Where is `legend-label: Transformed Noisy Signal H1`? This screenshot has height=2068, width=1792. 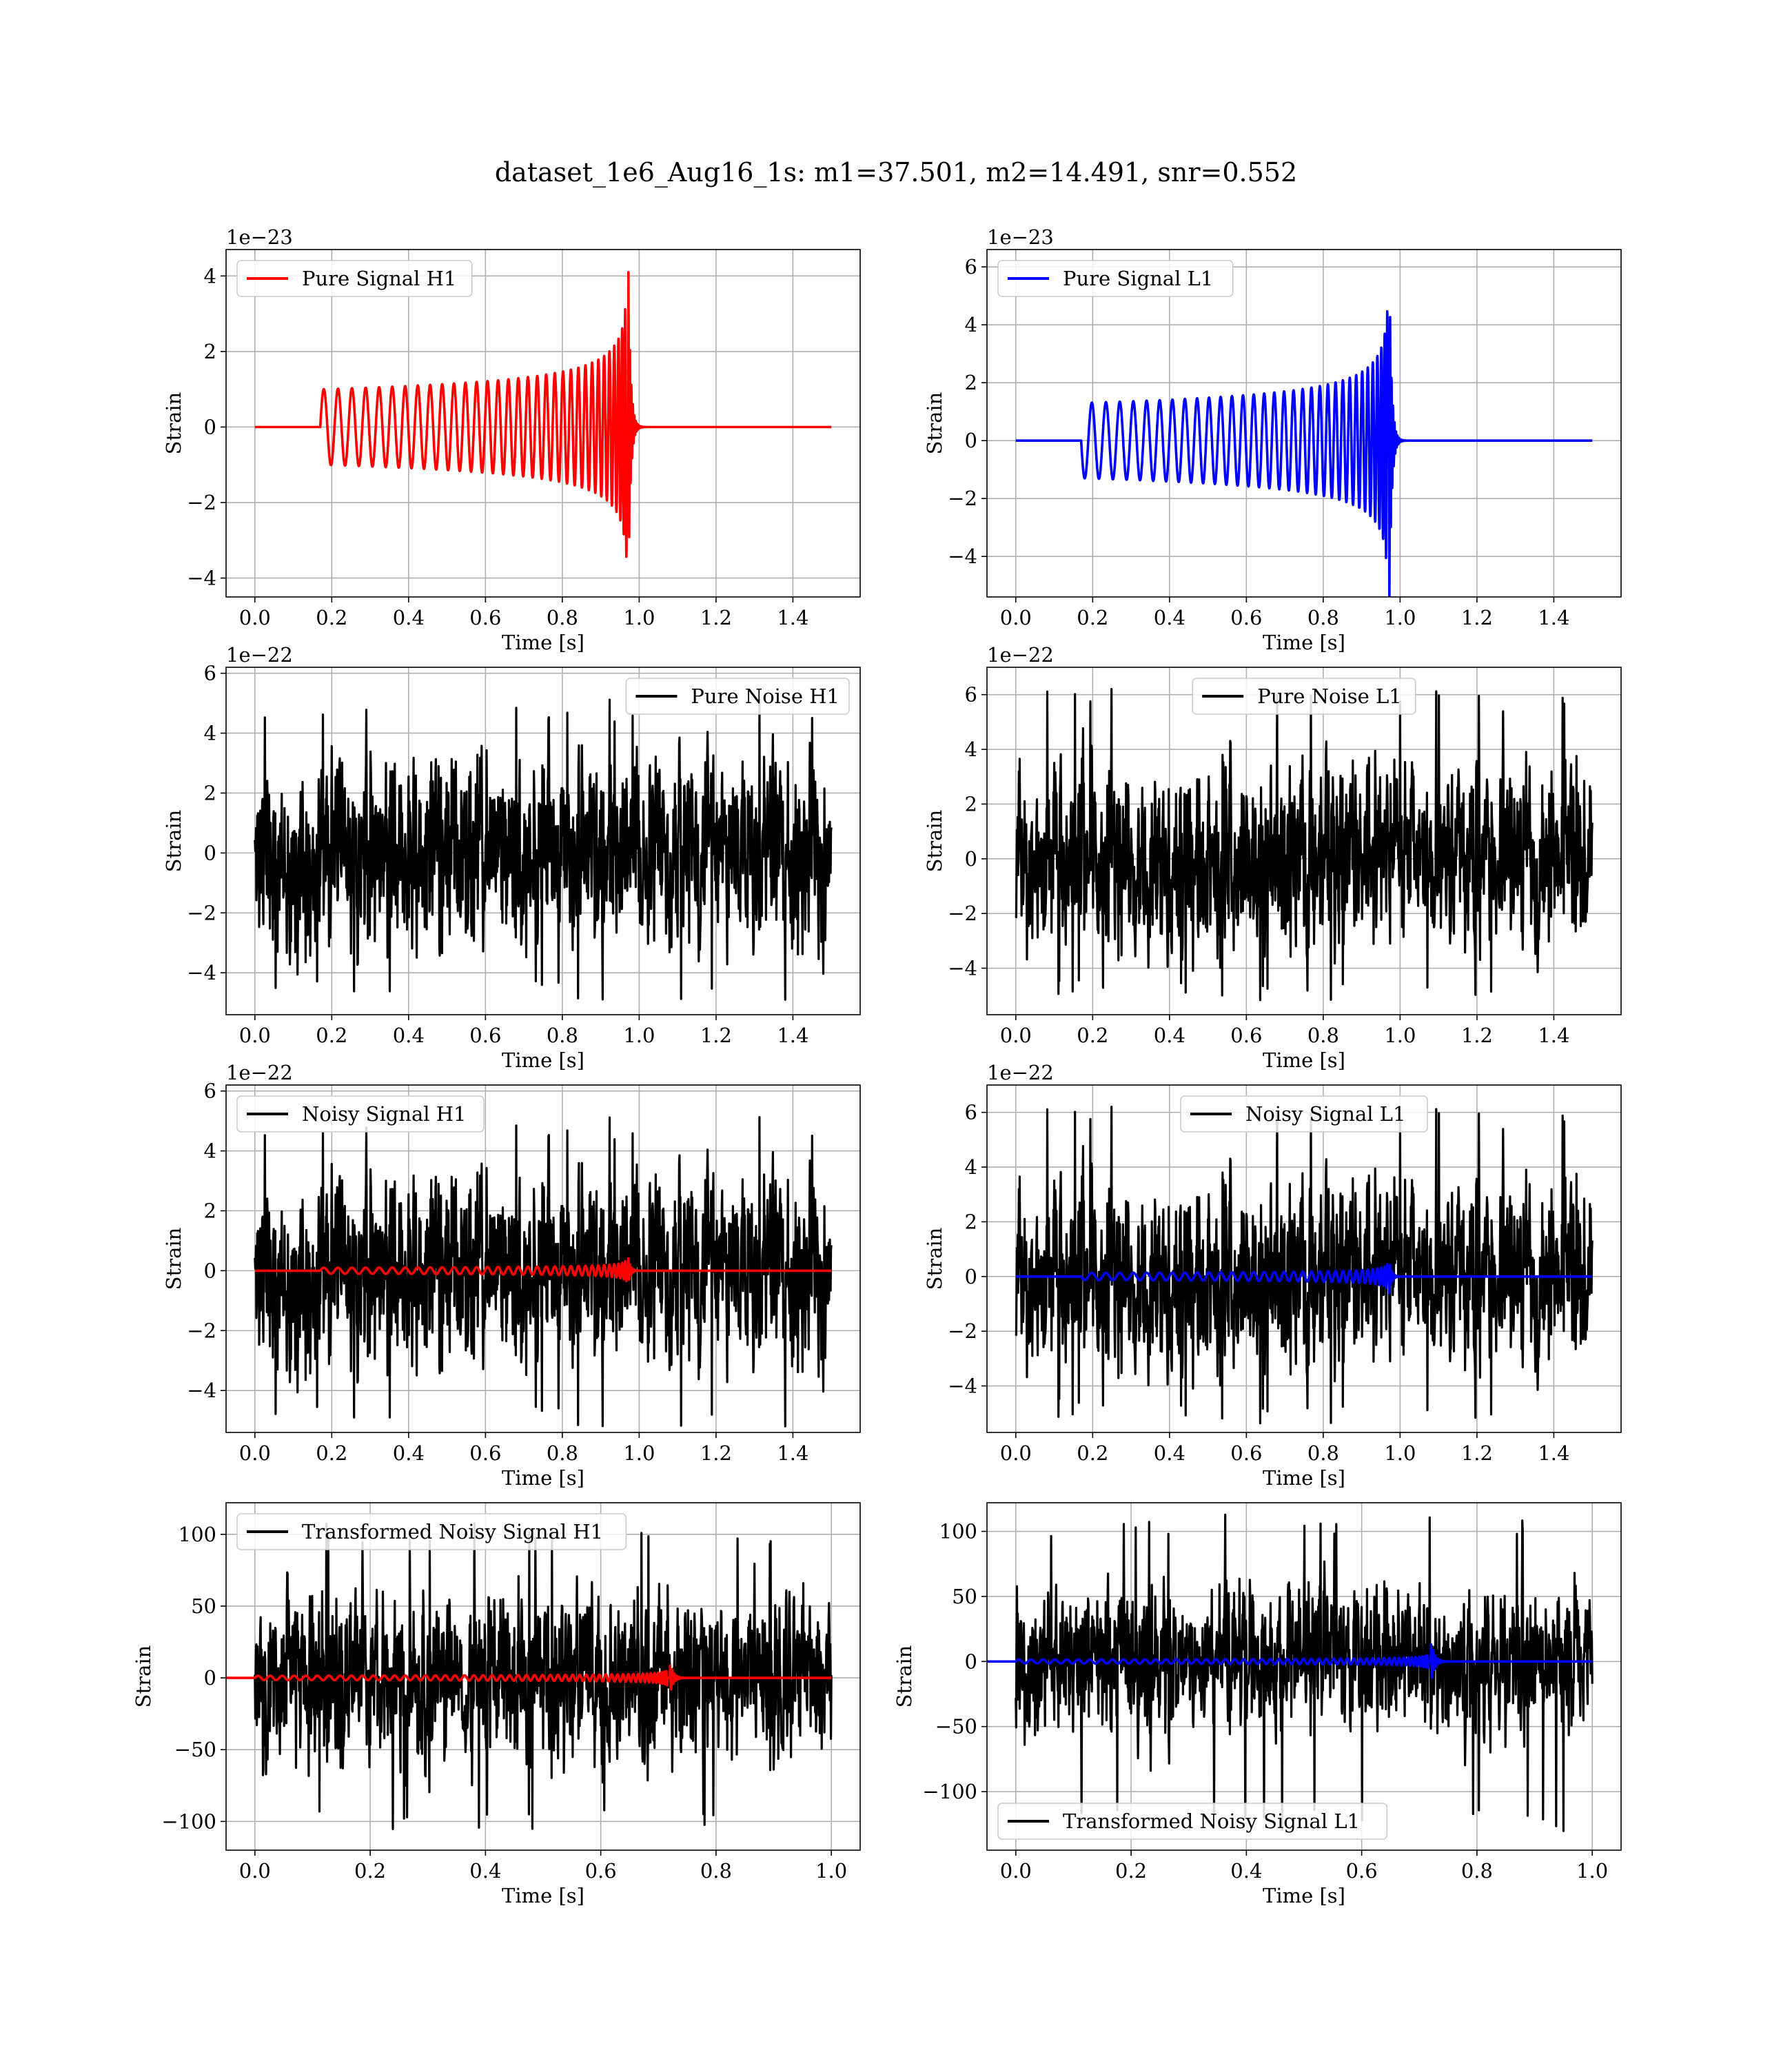
legend-label: Transformed Noisy Signal H1 is located at coordinates (452, 1531).